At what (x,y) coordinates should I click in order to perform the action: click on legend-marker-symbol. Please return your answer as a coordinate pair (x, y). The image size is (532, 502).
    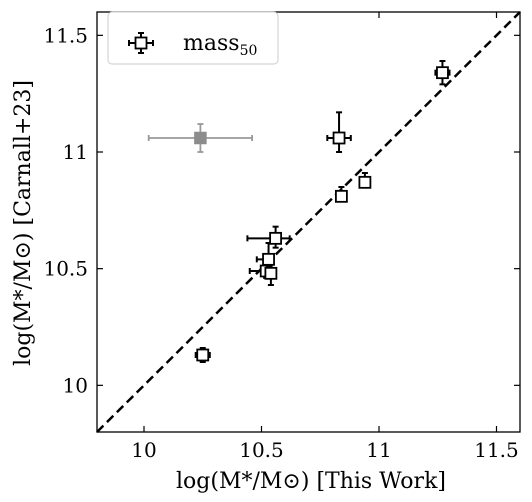
    Looking at the image, I should click on (141, 43).